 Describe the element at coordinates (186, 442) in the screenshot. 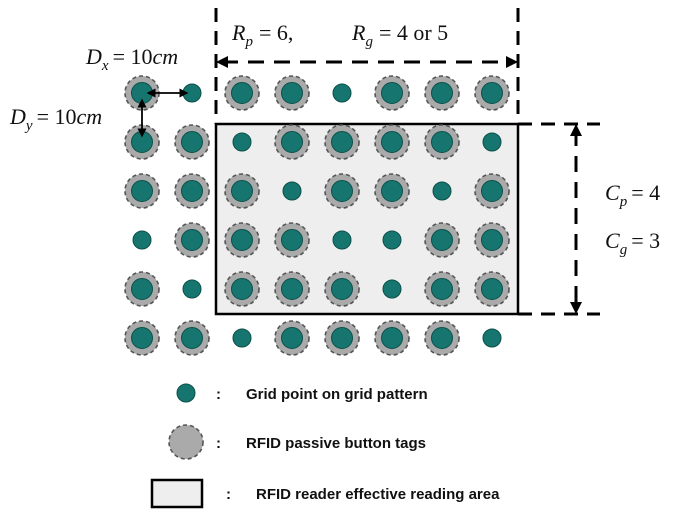

I see `legend-tag-icon` at that location.